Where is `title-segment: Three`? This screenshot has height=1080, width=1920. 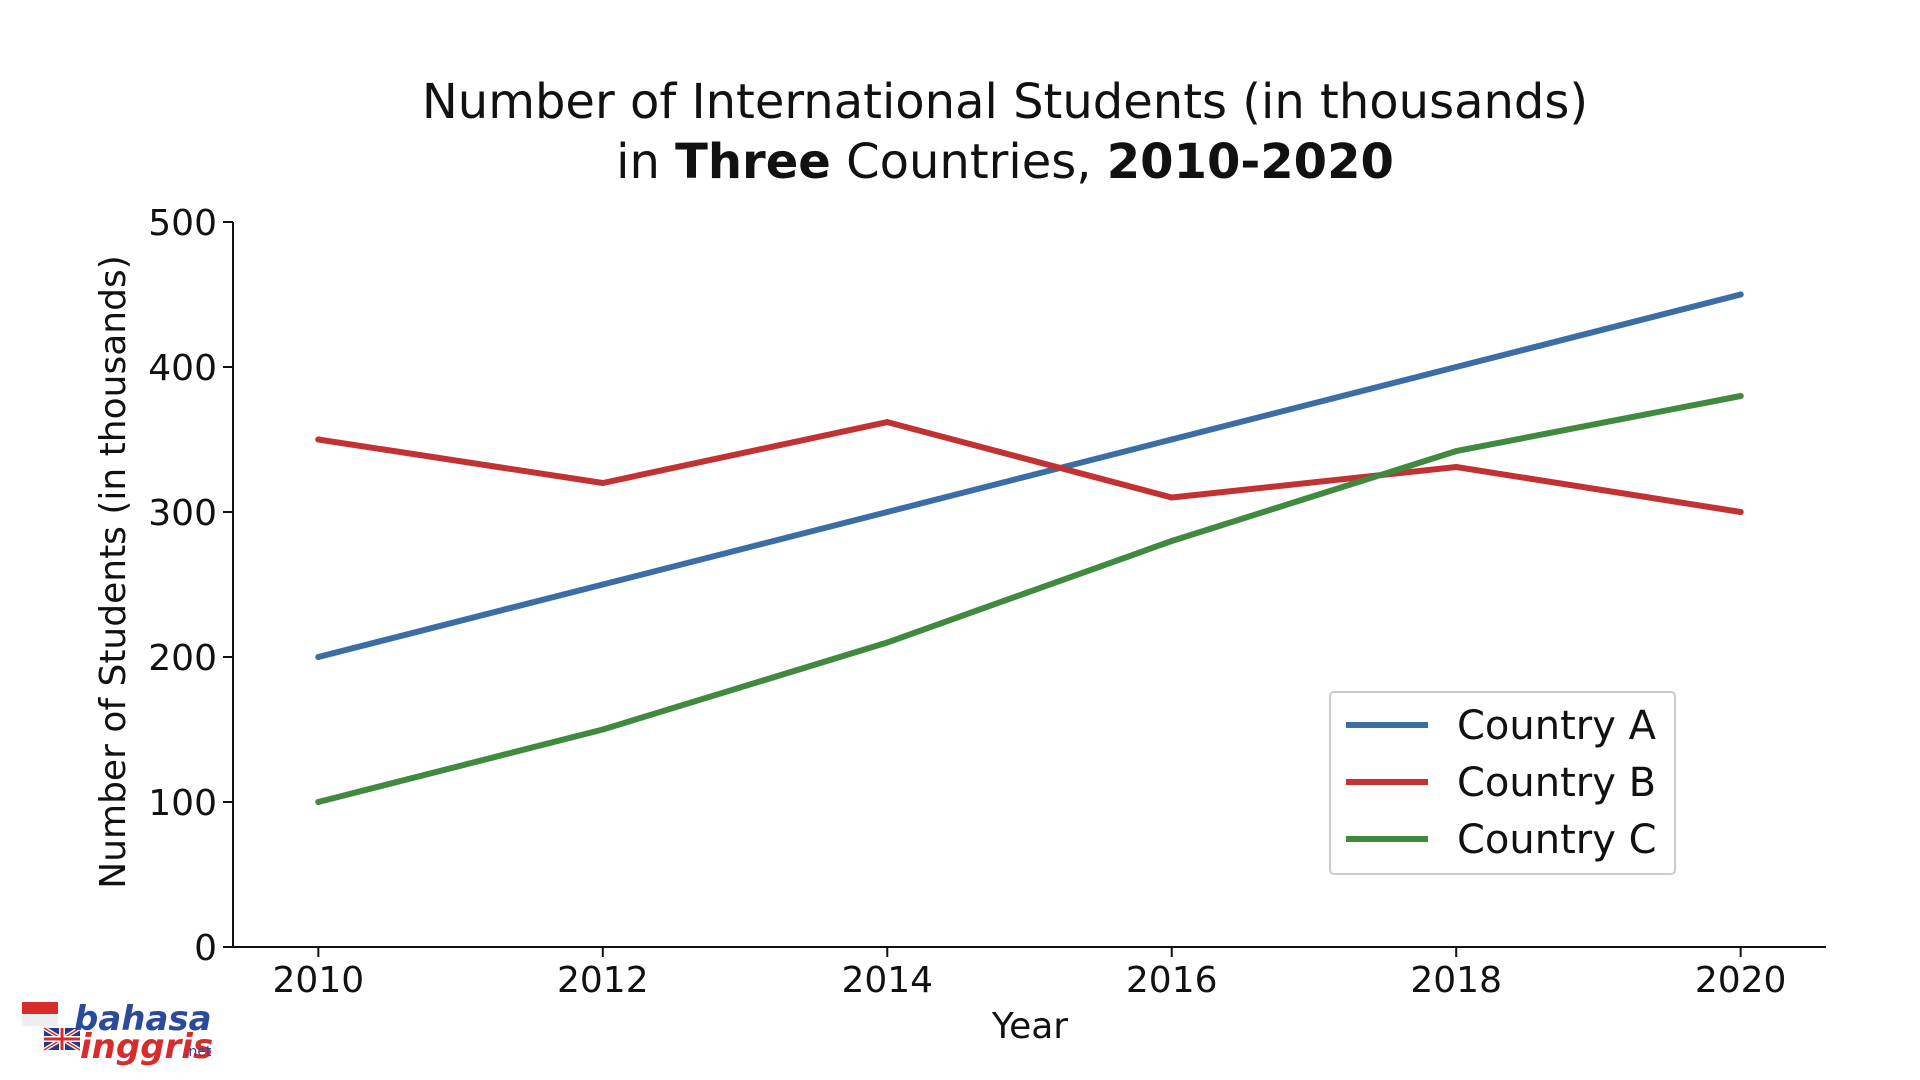 title-segment: Three is located at coordinates (753, 162).